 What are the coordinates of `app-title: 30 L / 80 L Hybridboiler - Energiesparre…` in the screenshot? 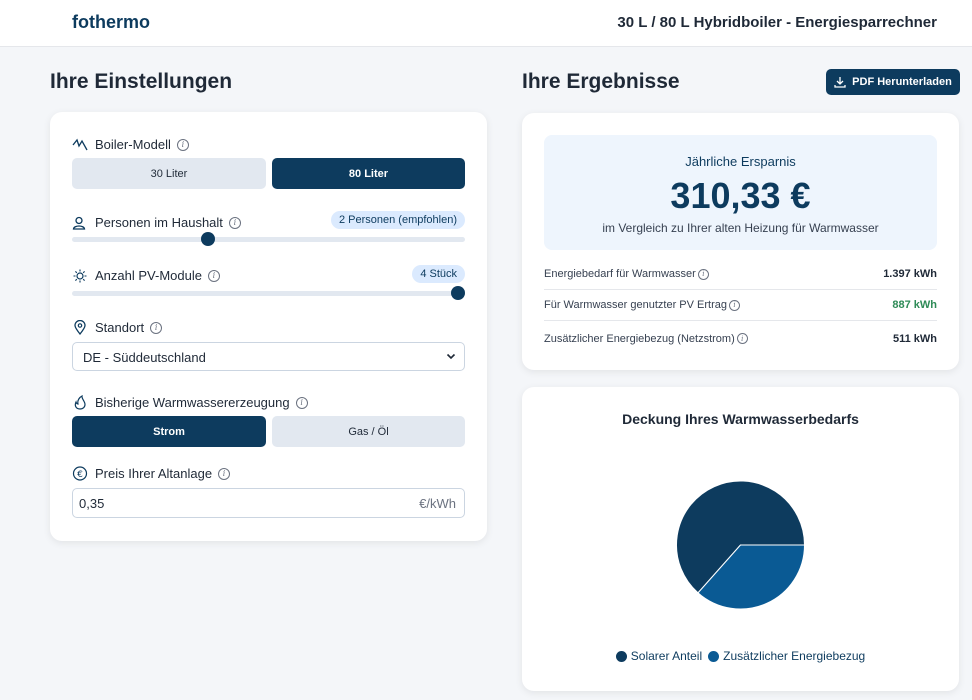 It's located at (777, 22).